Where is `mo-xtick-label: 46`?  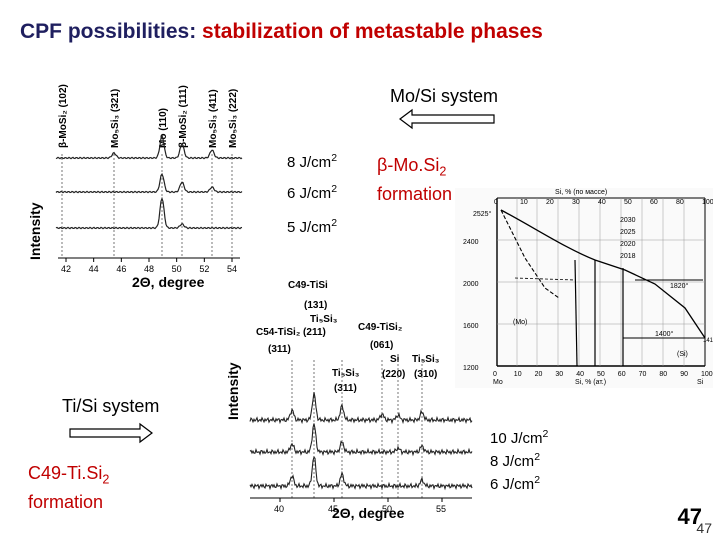 mo-xtick-label: 46 is located at coordinates (121, 269).